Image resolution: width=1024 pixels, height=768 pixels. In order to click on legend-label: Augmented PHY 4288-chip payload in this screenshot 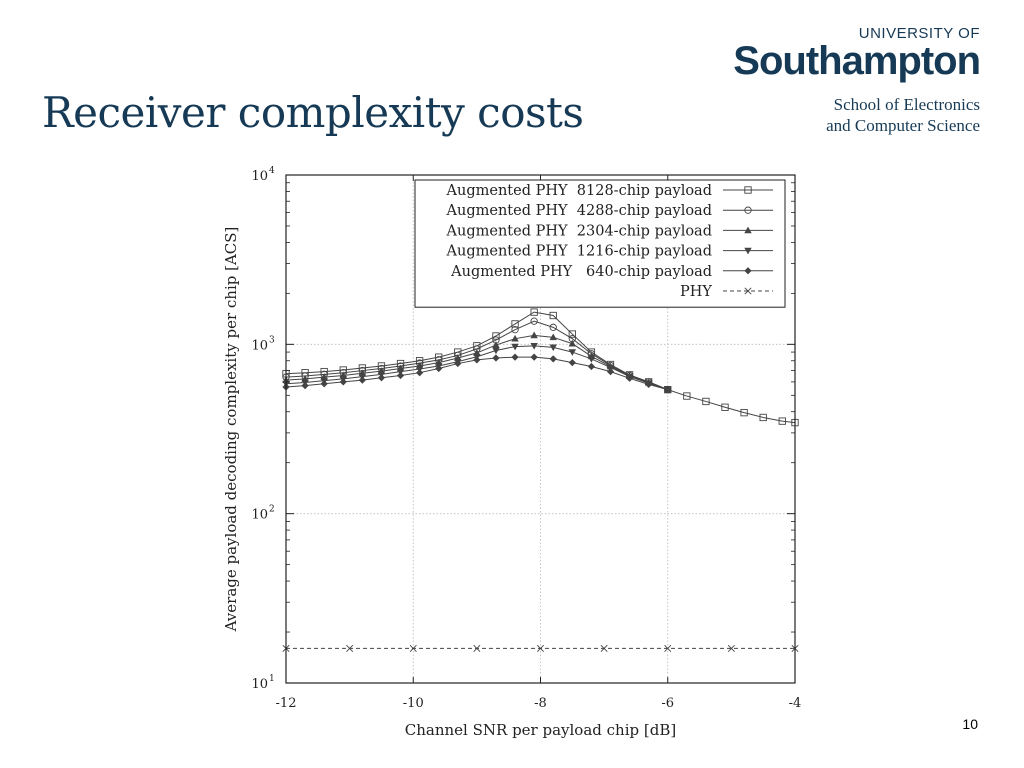, I will do `click(579, 211)`.